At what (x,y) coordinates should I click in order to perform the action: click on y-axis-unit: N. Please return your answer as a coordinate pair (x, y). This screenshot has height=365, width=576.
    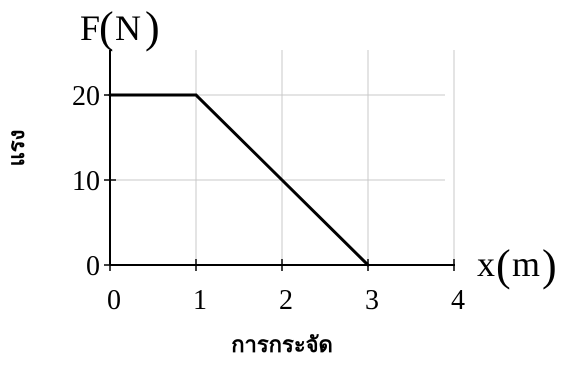
    Looking at the image, I should click on (128, 28).